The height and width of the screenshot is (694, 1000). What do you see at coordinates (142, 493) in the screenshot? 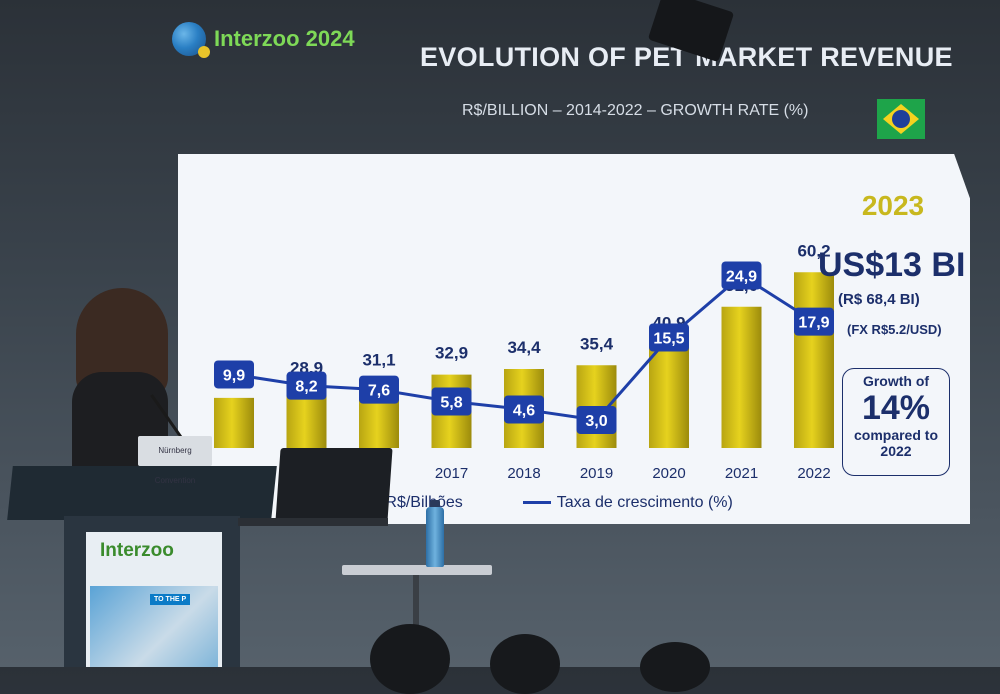
I see `podium-top` at bounding box center [142, 493].